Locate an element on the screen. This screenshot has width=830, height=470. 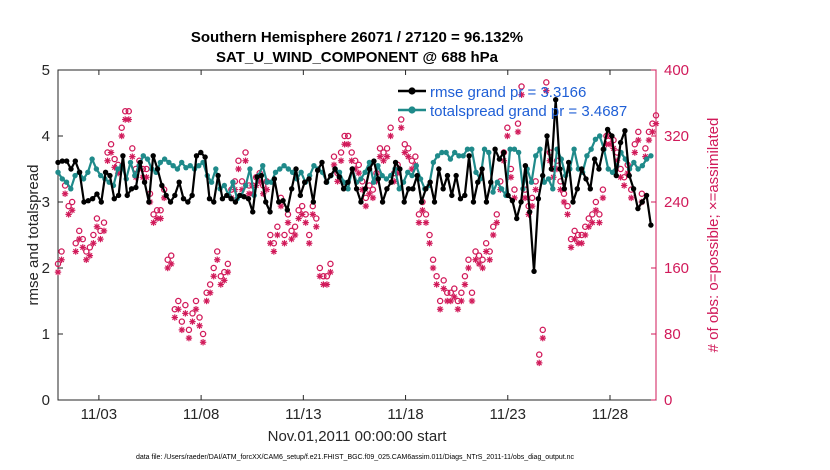
legend-spread-marker is located at coordinates (412, 110).